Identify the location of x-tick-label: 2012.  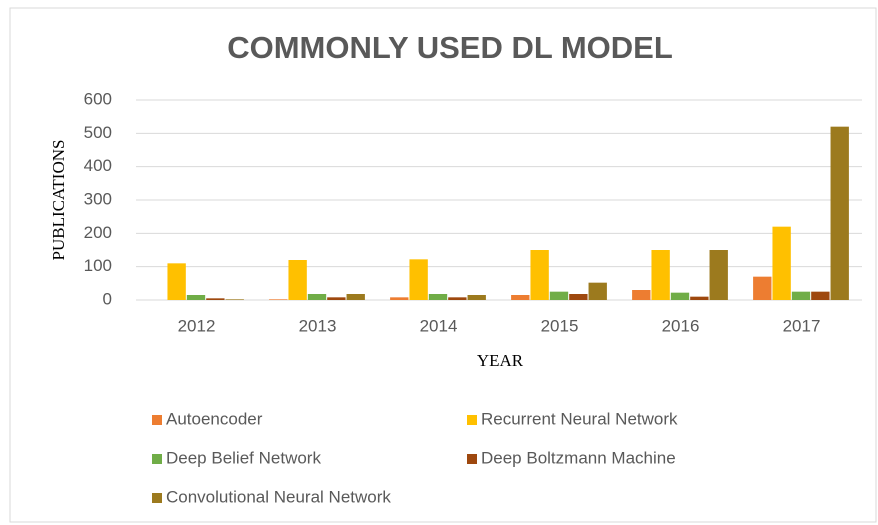
(197, 325).